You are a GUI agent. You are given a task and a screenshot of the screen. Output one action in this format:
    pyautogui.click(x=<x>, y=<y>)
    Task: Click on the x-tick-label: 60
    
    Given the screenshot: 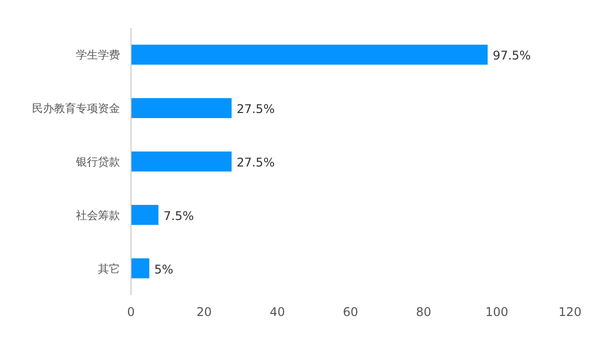 What is the action you would take?
    pyautogui.click(x=350, y=312)
    